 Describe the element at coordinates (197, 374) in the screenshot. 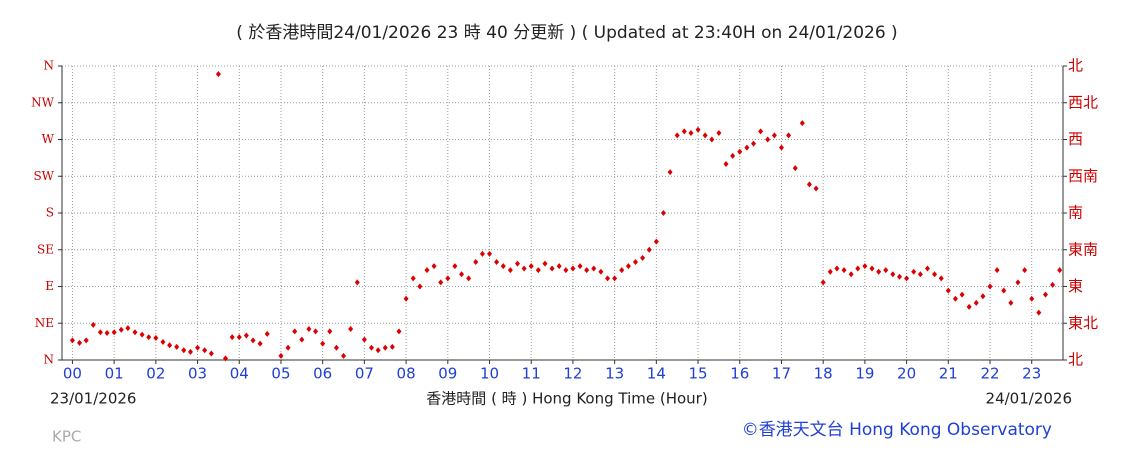

I see `x-tick-label: 03` at that location.